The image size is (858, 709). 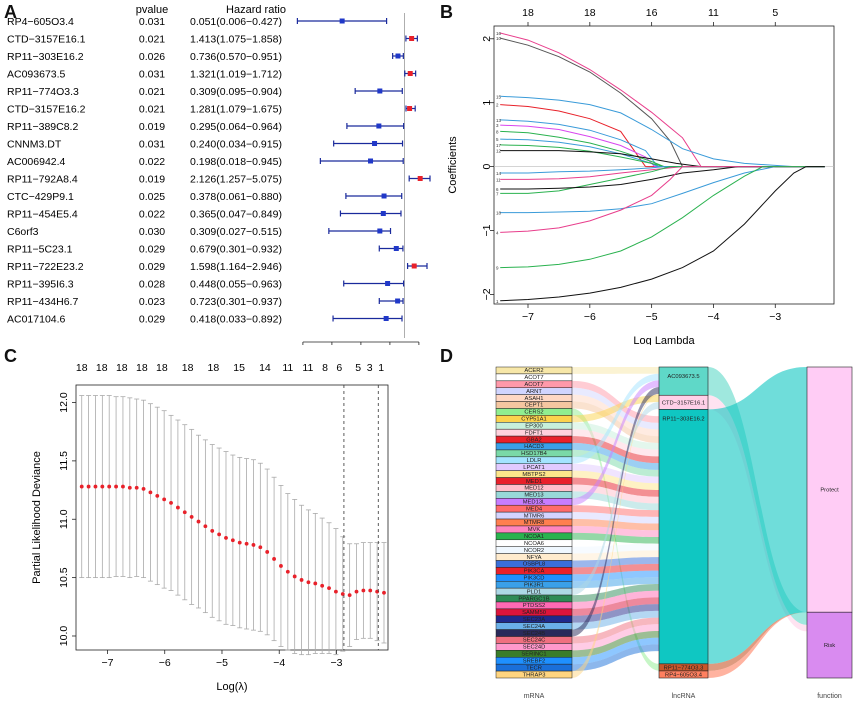 What do you see at coordinates (499, 33) in the screenshot?
I see `coef-left-label: 16` at bounding box center [499, 33].